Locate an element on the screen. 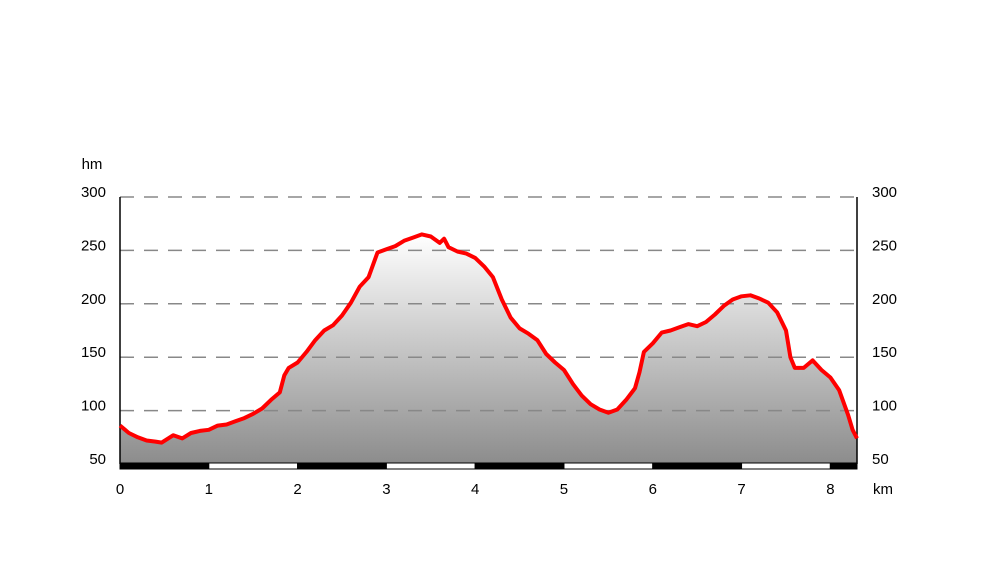 This screenshot has height=584, width=1000. x-tick-label: 8 is located at coordinates (830, 489).